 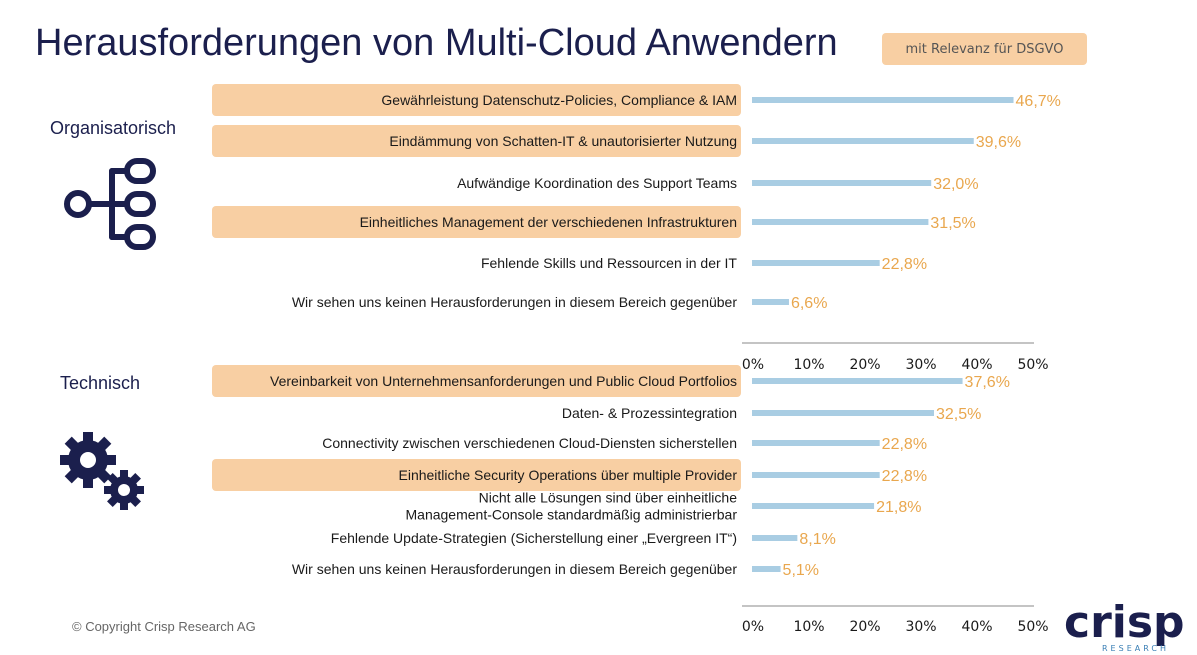 I want to click on category-label: Fehlende Skills und Ressourcen in der IT, so click(x=609, y=263).